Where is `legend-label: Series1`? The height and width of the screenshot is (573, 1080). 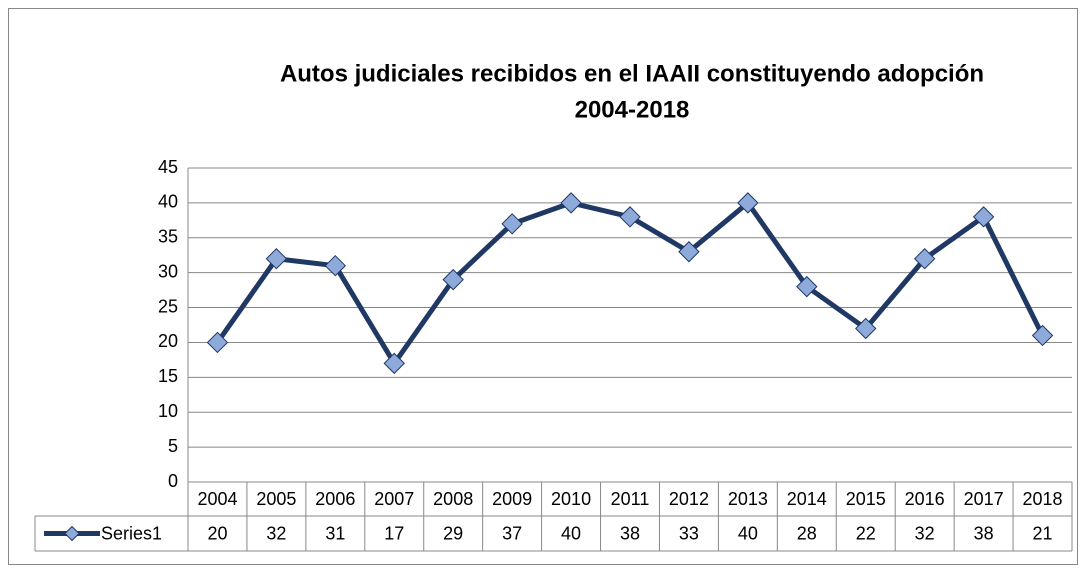
legend-label: Series1 is located at coordinates (131, 533).